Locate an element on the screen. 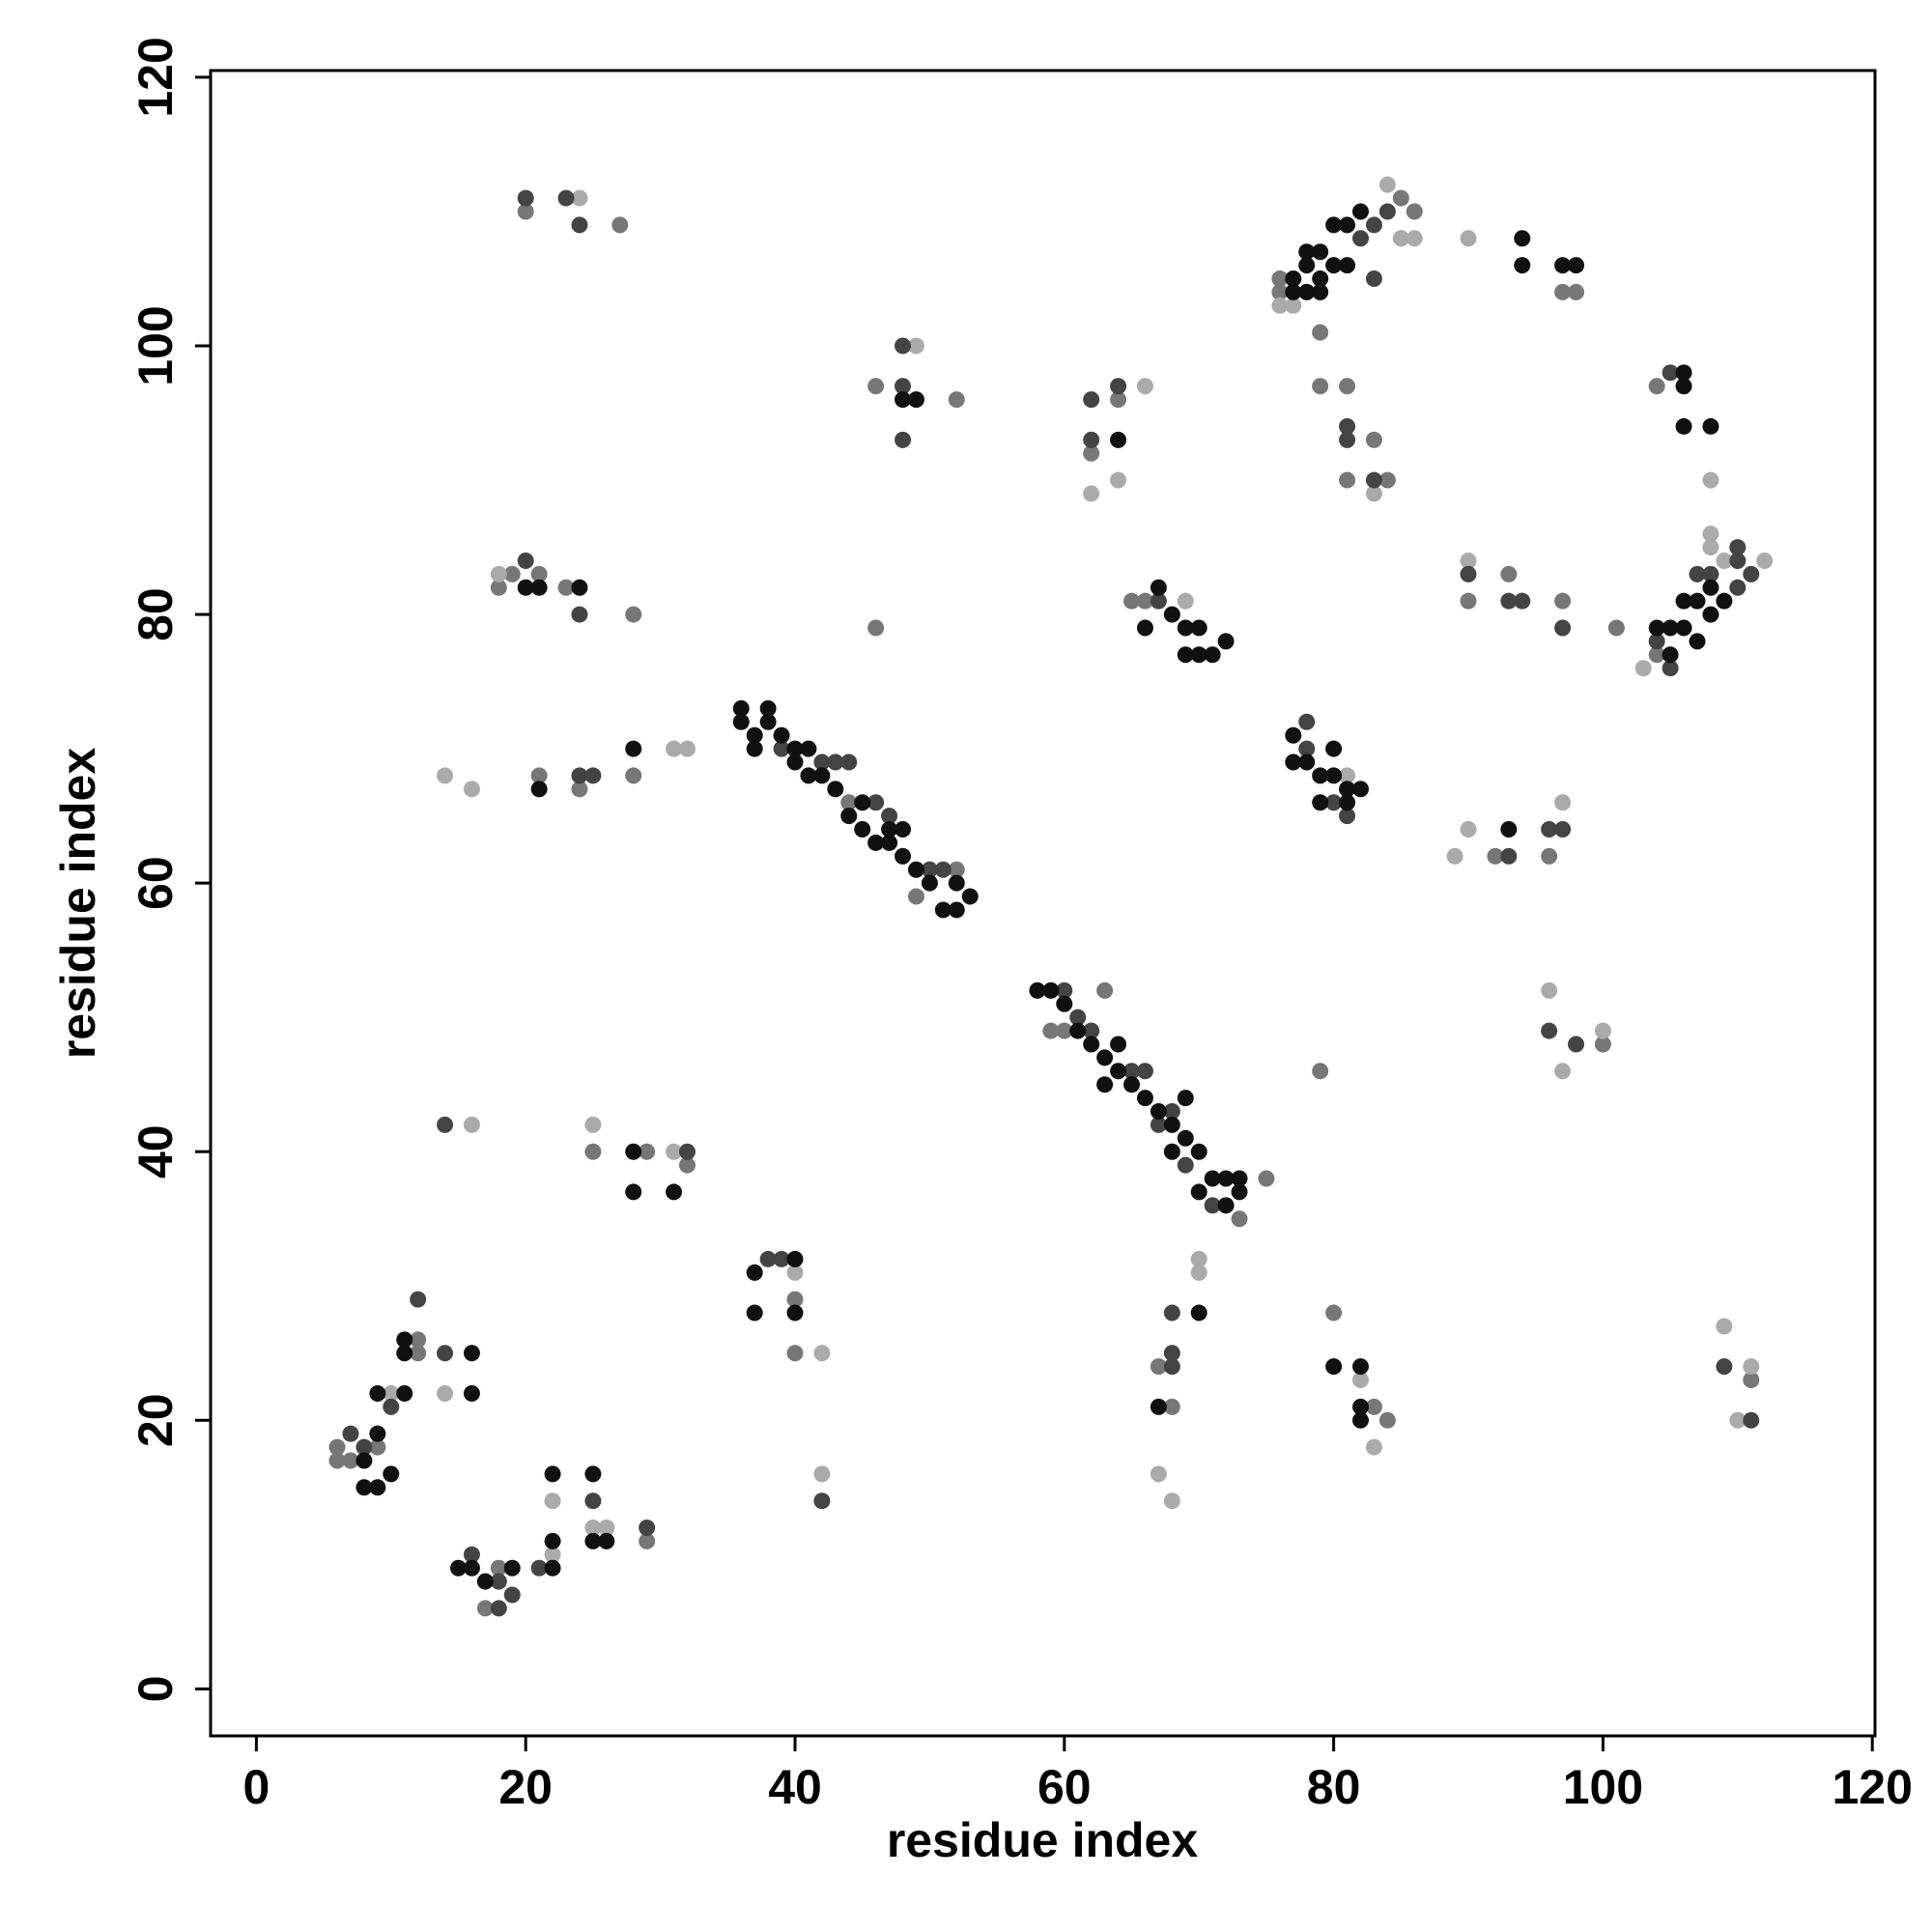 The height and width of the screenshot is (1932, 1932). x-tick-label: 60 is located at coordinates (1064, 1787).